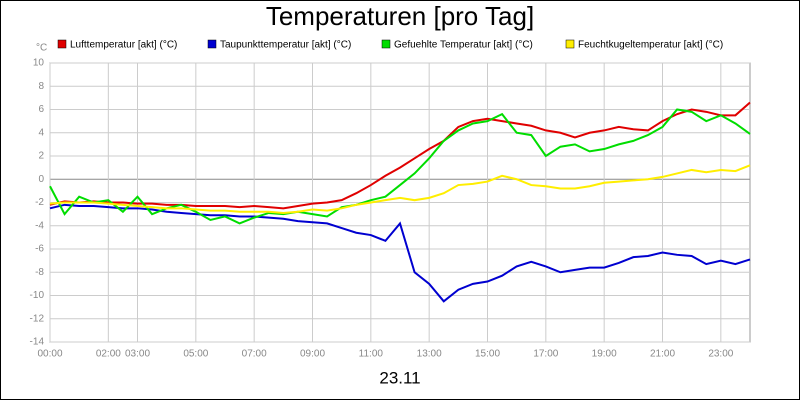 Image resolution: width=800 pixels, height=400 pixels. I want to click on x-tick-label: 17:00, so click(545, 354).